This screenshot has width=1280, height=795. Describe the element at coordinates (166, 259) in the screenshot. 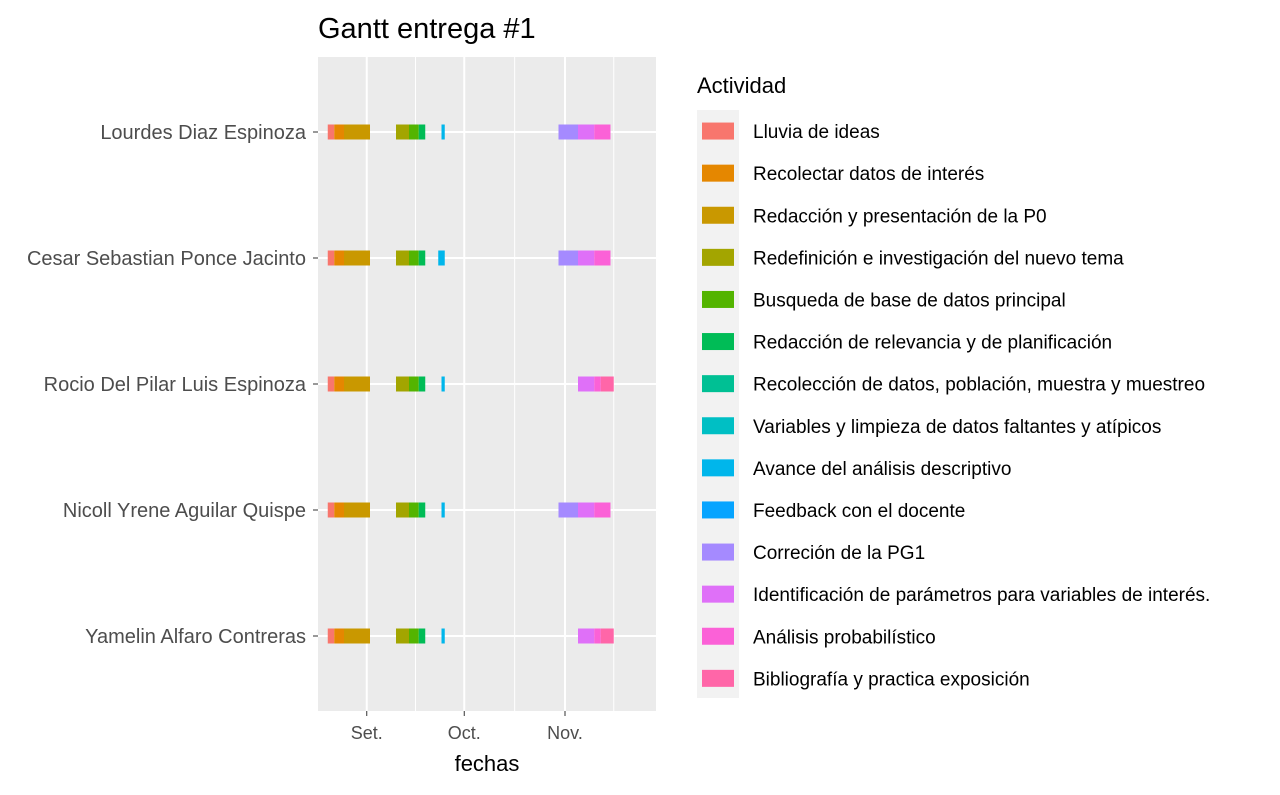

I see `y-axis-label: Cesar Sebastian Ponce Jacinto` at that location.